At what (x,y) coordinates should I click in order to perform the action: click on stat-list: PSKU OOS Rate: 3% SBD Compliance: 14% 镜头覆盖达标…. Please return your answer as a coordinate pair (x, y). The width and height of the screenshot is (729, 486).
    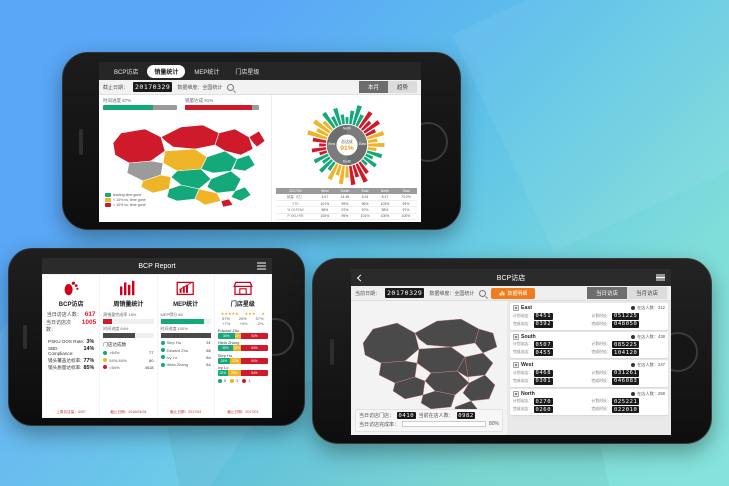
    Looking at the image, I should click on (71, 355).